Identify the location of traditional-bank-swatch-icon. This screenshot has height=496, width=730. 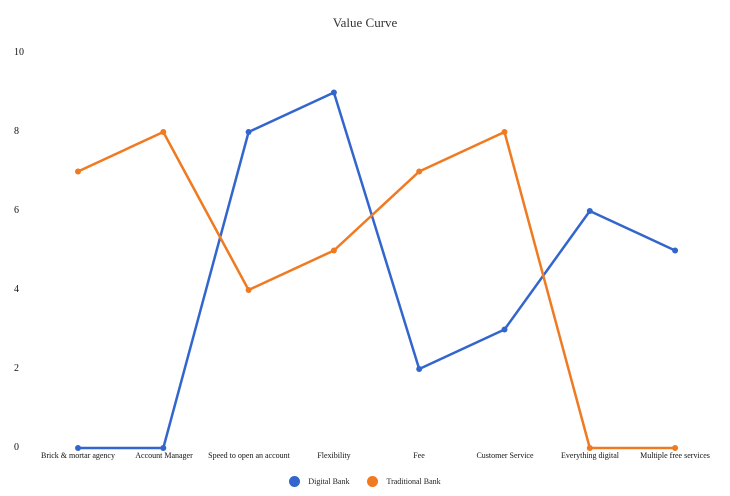
(373, 481).